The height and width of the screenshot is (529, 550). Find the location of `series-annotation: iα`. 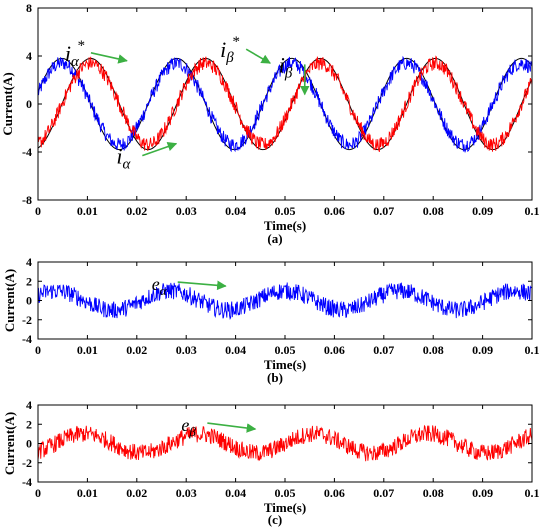

series-annotation: iα is located at coordinates (123, 158).